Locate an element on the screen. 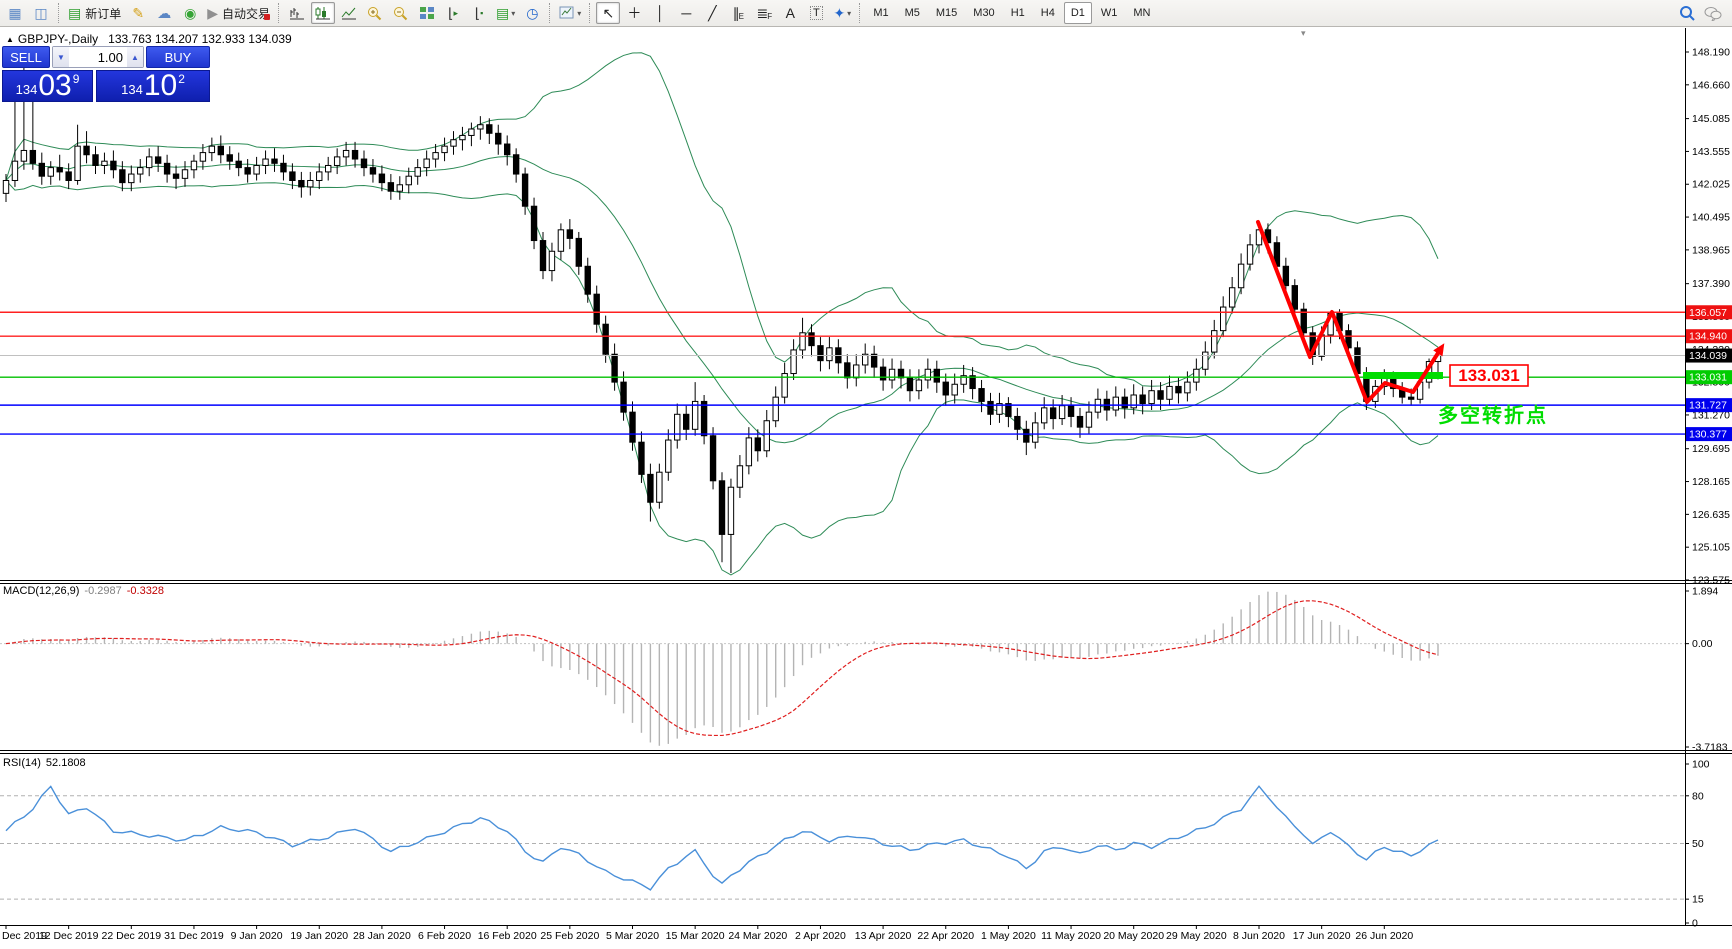 Image resolution: width=1732 pixels, height=949 pixels. date-label: 9 Jan 2020 is located at coordinates (257, 936).